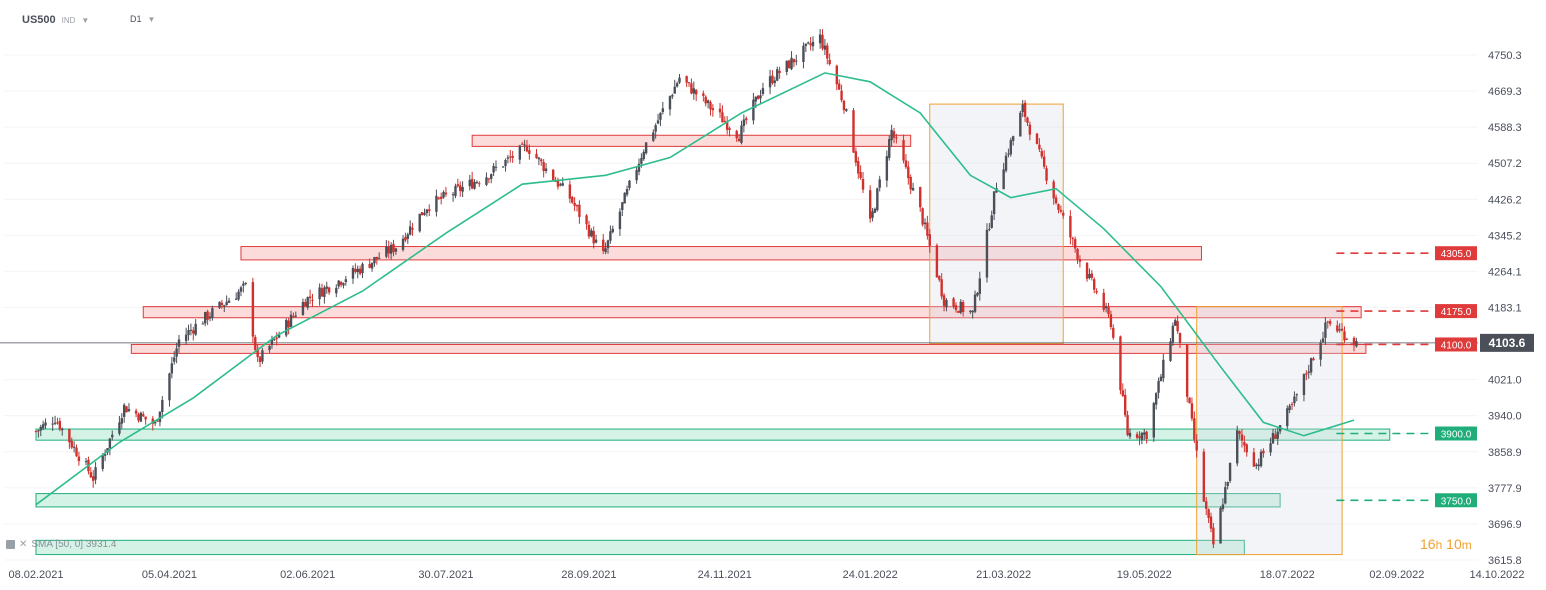 The height and width of the screenshot is (590, 1546). I want to click on settings-icon, so click(10, 544).